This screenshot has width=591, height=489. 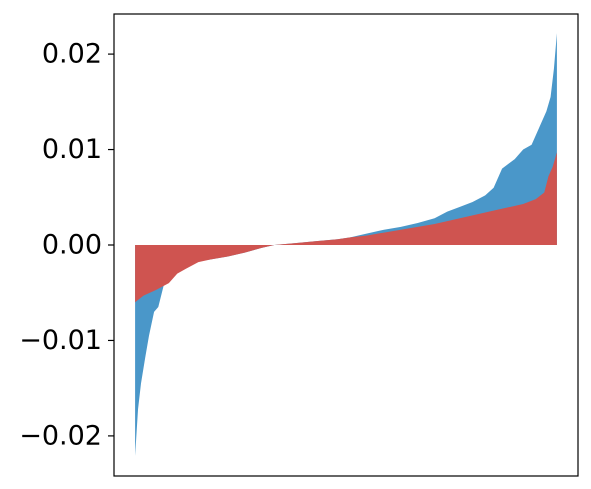 What do you see at coordinates (60, 435) in the screenshot?
I see `y-tick-label: −0.02` at bounding box center [60, 435].